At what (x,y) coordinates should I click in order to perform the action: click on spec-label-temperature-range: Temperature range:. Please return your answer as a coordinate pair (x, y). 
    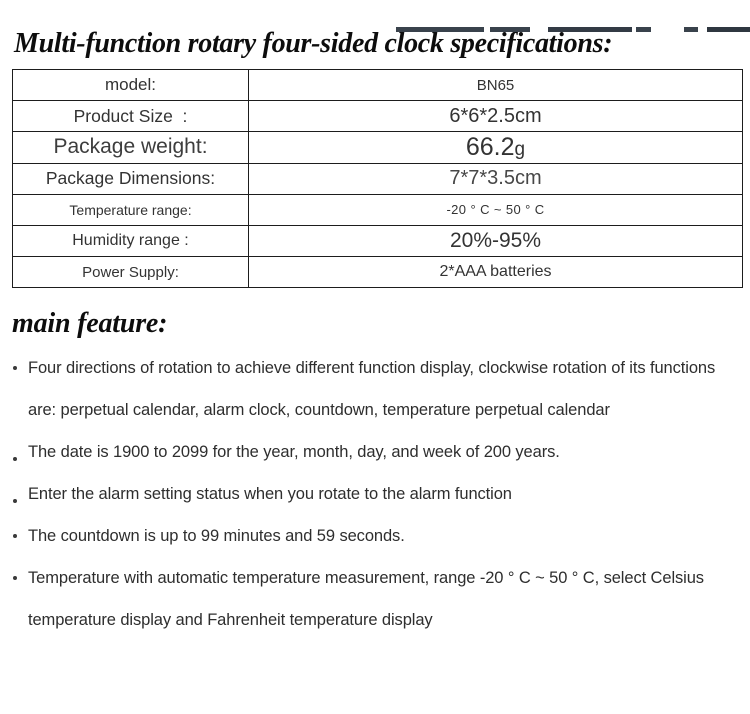
    Looking at the image, I should click on (130, 209).